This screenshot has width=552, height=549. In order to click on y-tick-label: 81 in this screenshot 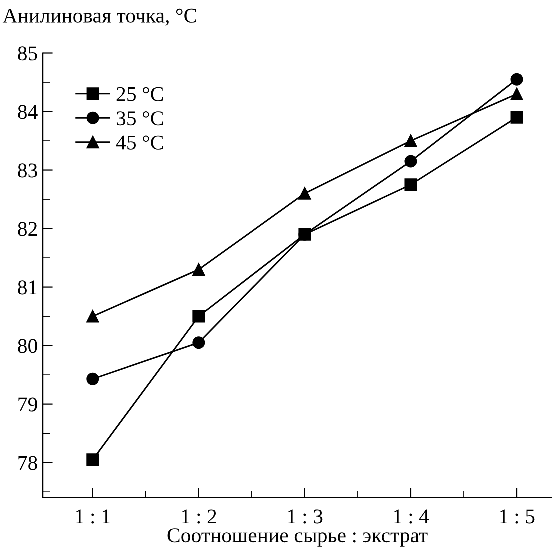, I will do `click(27, 287)`.